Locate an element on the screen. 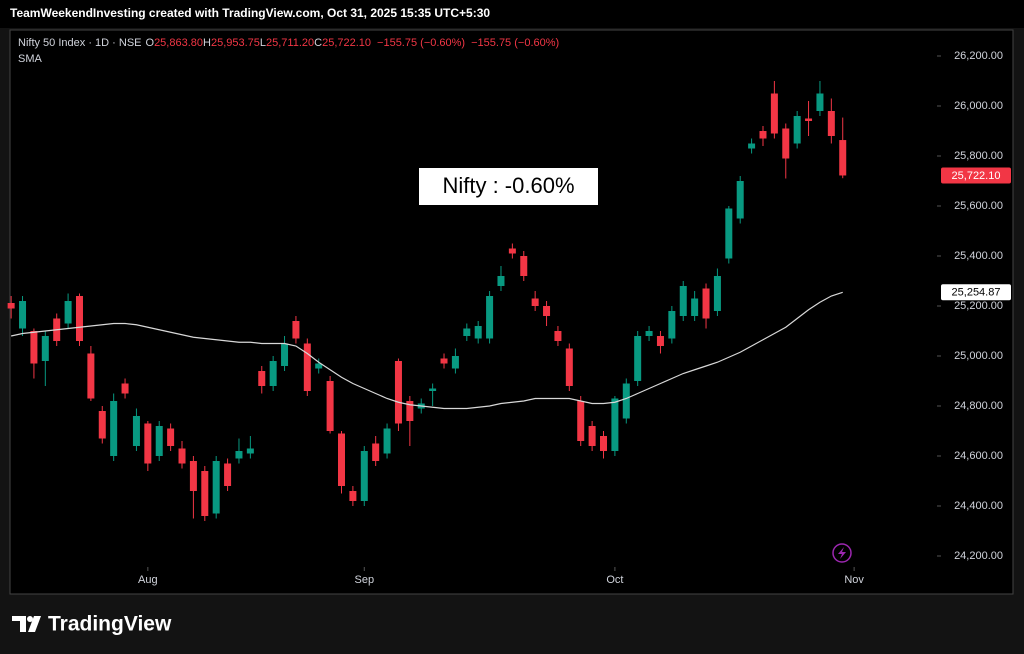 This screenshot has height=654, width=1024. sma-line is located at coordinates (427, 350).